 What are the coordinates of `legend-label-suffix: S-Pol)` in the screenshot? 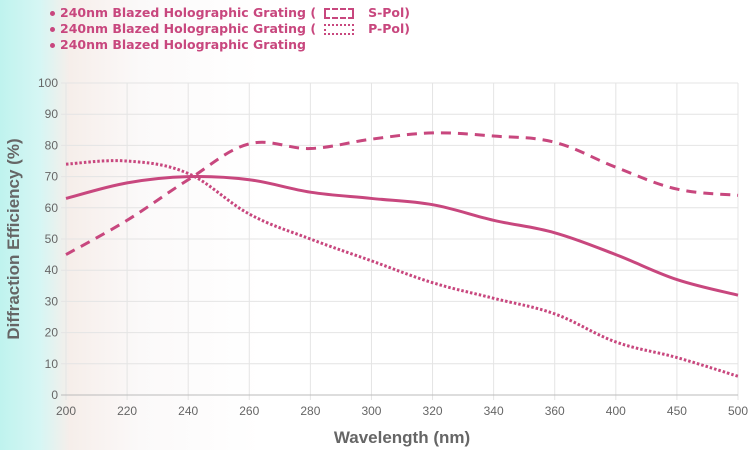 It's located at (389, 12).